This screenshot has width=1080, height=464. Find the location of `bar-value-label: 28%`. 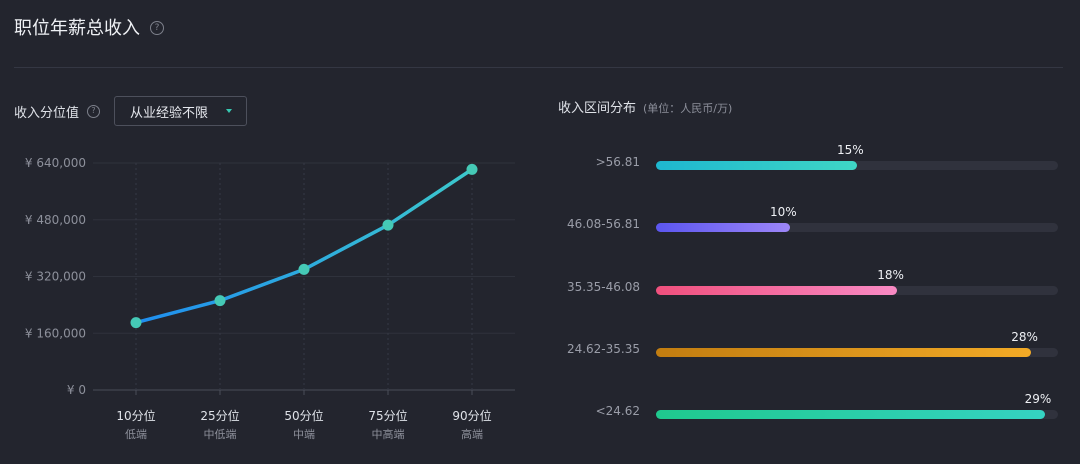

bar-value-label: 28% is located at coordinates (1024, 337).